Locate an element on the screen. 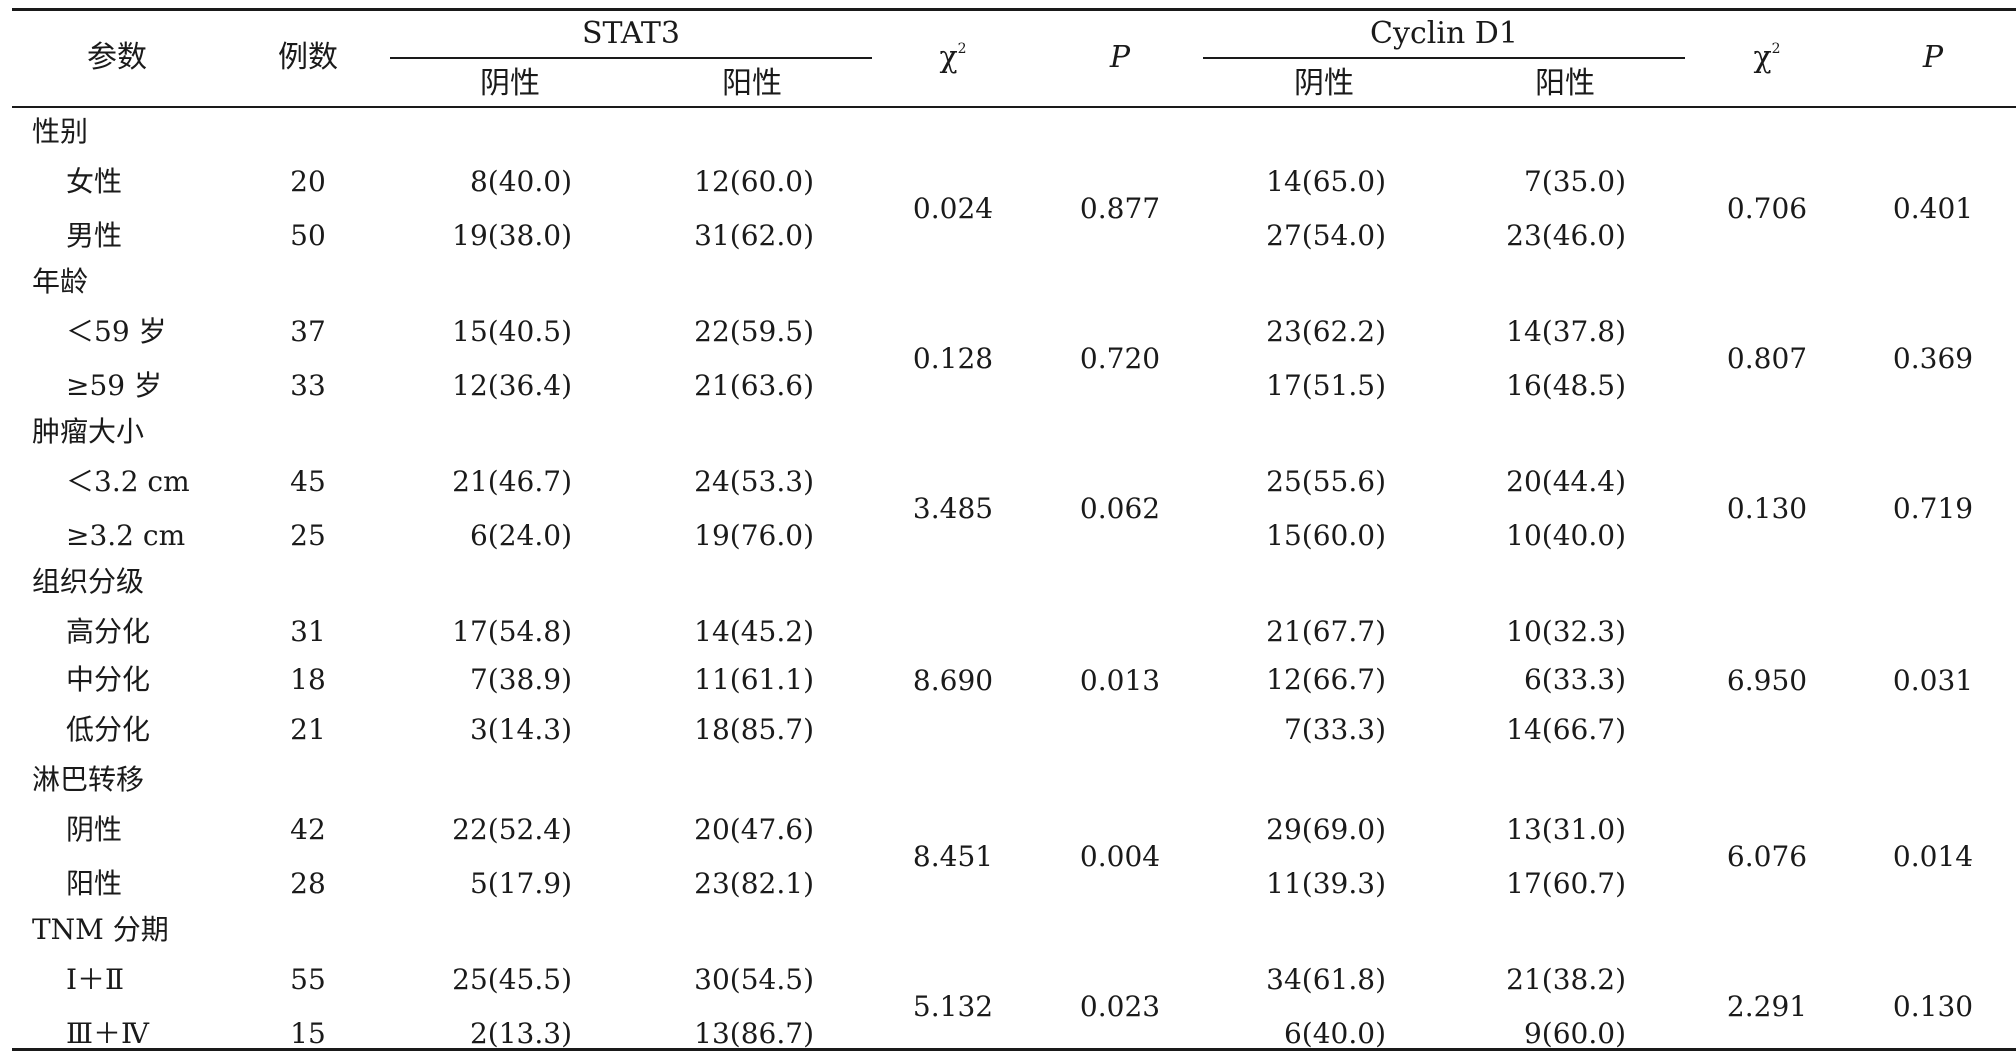 The width and height of the screenshot is (2016, 1056). stat3-positive-cell: 31(62.0) is located at coordinates (754, 235).